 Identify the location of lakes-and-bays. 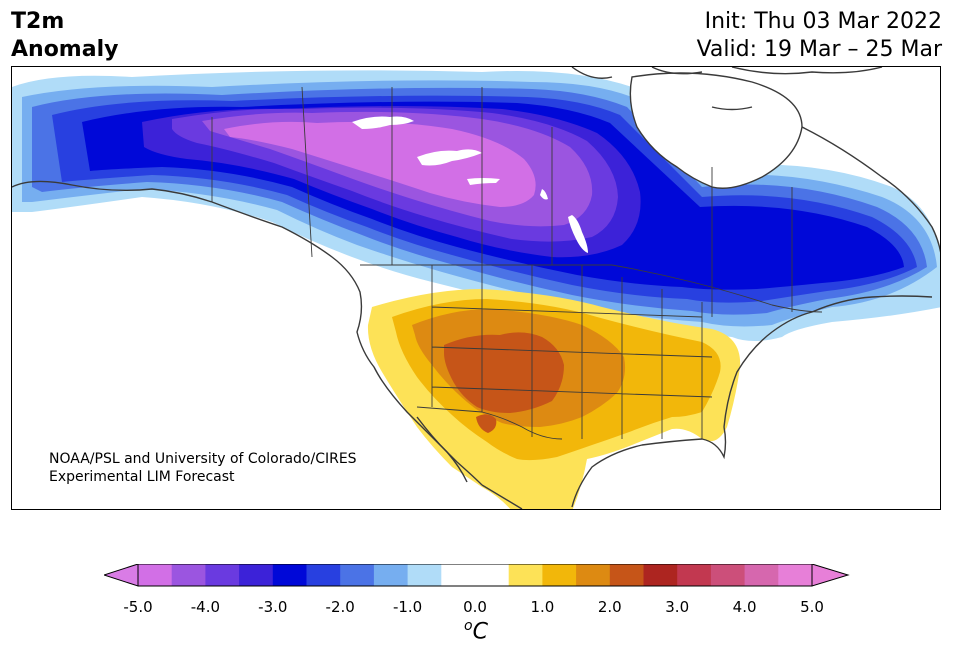
(577, 163).